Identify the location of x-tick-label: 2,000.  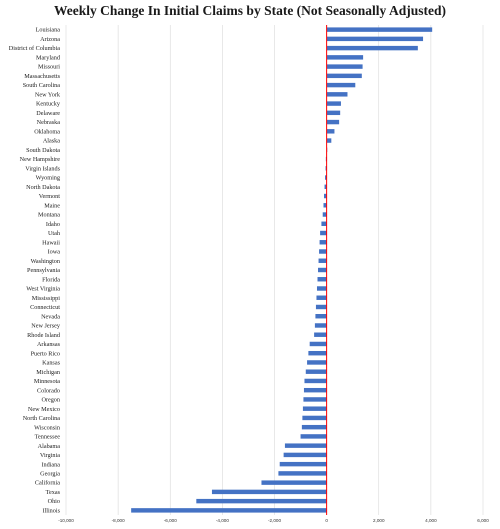
(379, 520).